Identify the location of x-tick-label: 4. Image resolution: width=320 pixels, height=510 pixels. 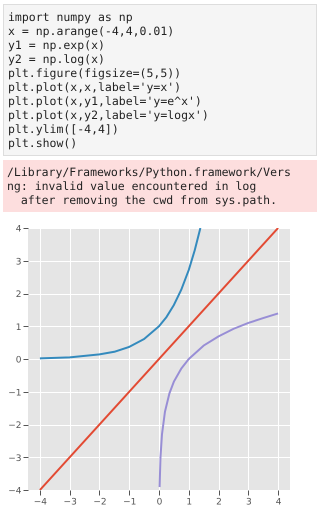
(279, 503).